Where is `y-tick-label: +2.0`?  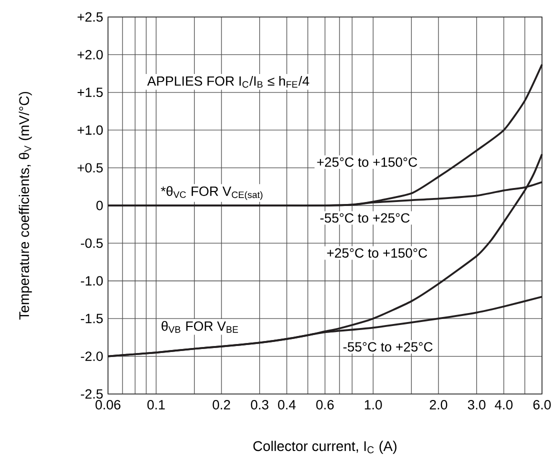 y-tick-label: +2.0 is located at coordinates (90, 55).